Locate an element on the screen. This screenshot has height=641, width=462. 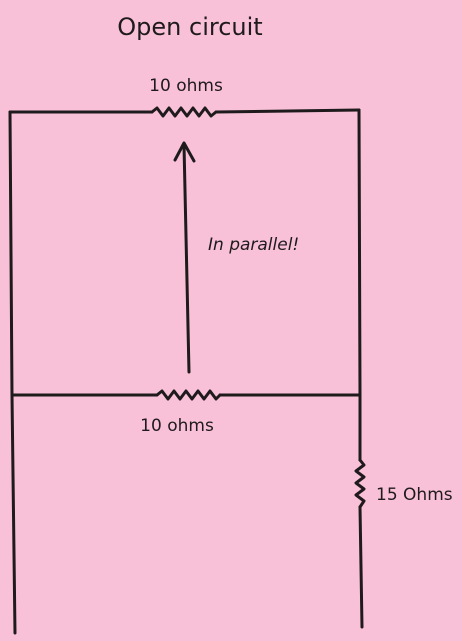
arrow-shaft is located at coordinates (186, 258).